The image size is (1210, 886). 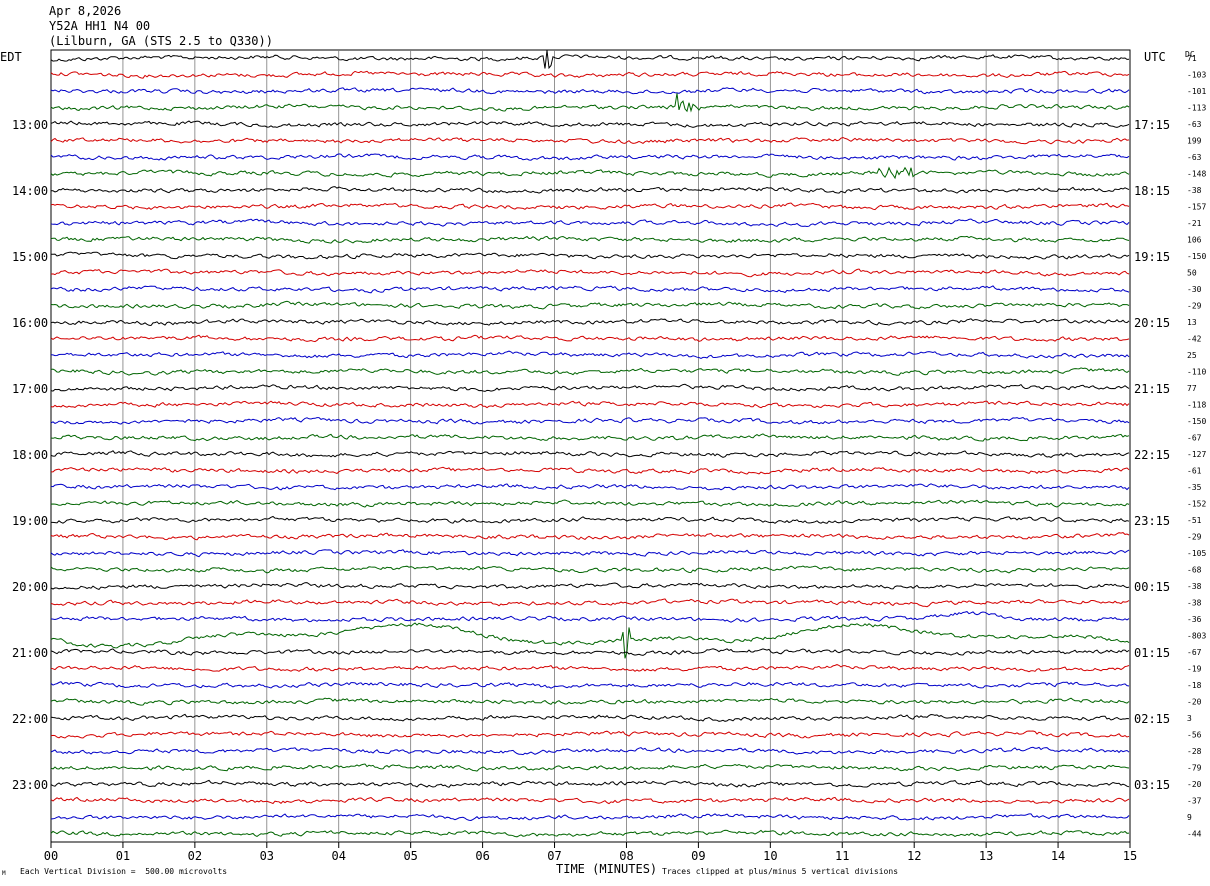 What do you see at coordinates (1196, 405) in the screenshot?
I see `dc-offset-label: -118` at bounding box center [1196, 405].